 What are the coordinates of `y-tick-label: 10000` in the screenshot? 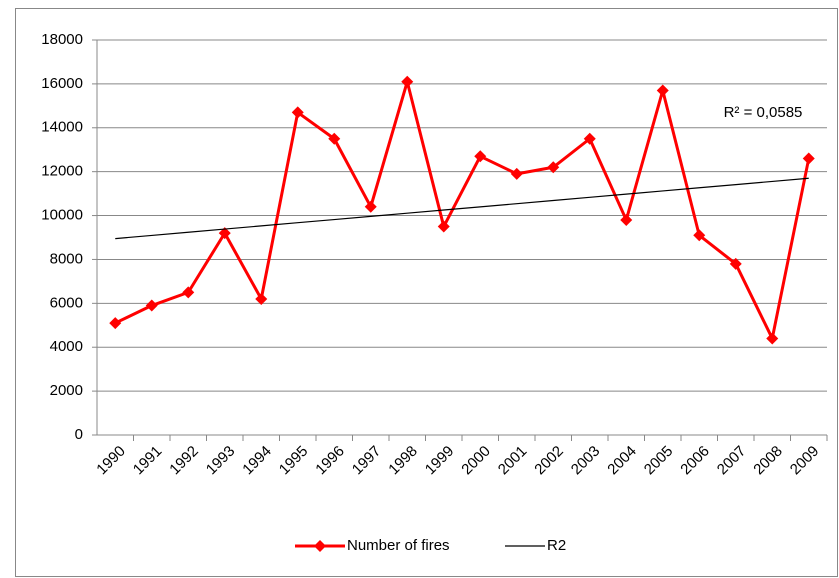 It's located at (62, 215).